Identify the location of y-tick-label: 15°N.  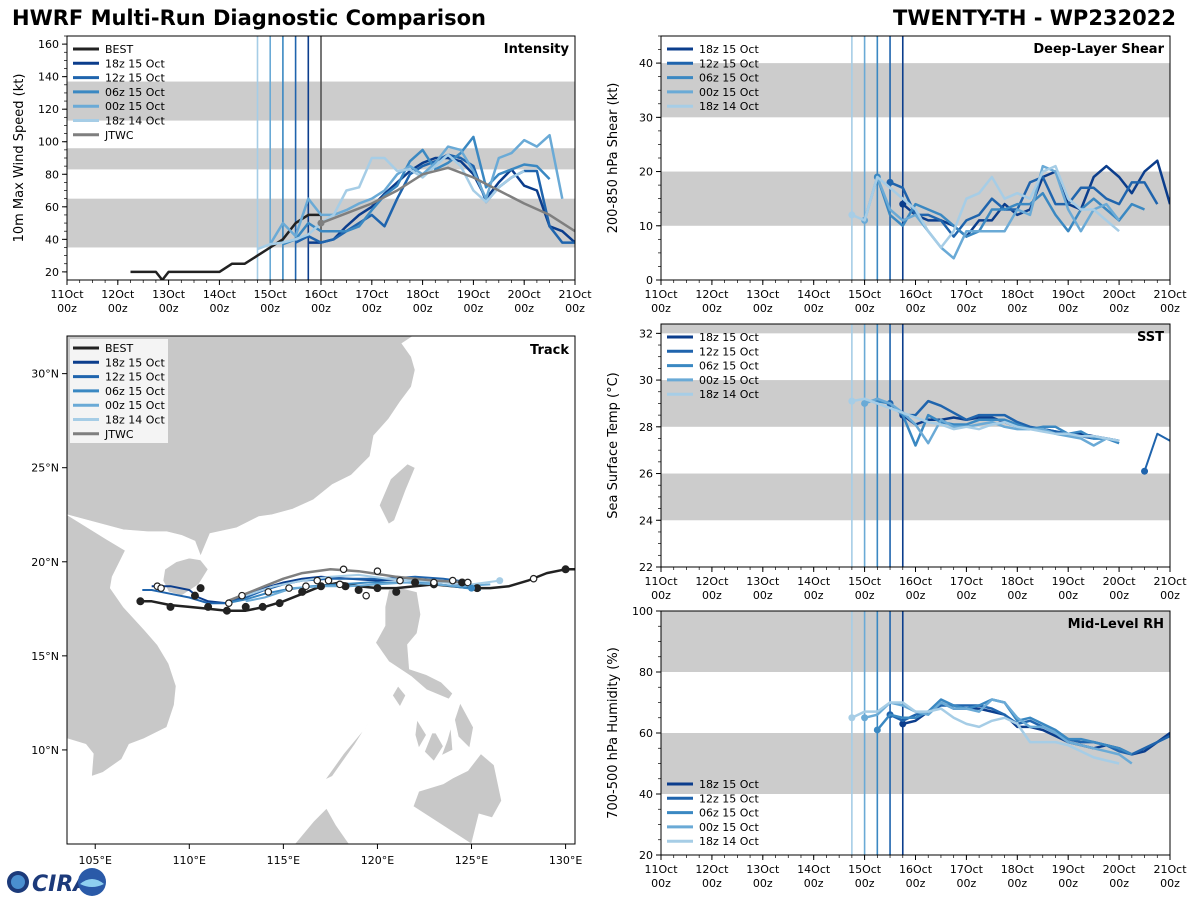
(45, 656).